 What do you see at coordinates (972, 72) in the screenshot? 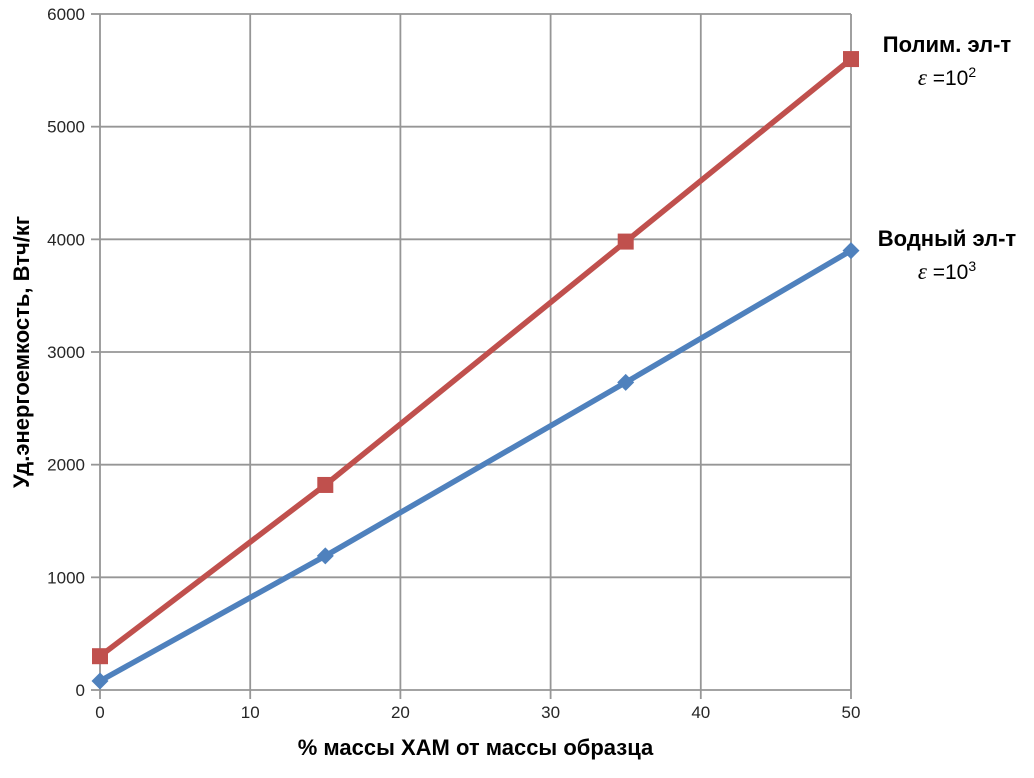
I see `epsilon-exponent: 2` at bounding box center [972, 72].